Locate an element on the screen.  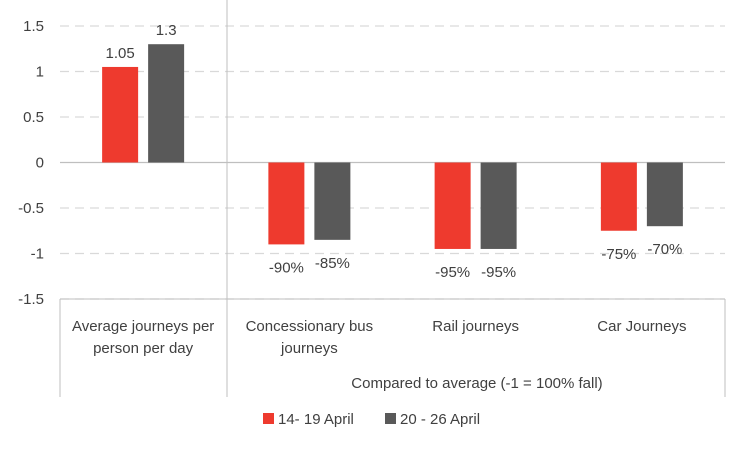
category-label: journeys is located at coordinates (309, 348).